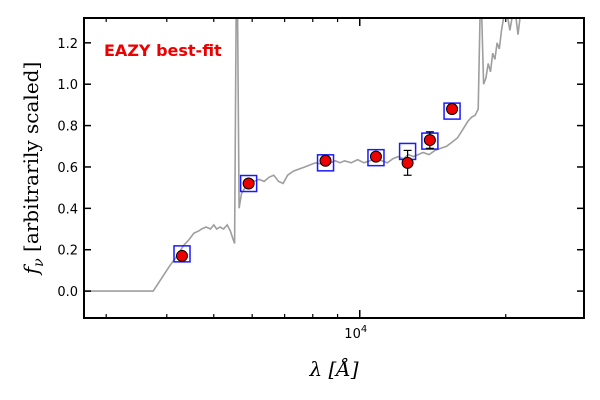 This screenshot has width=600, height=400. Describe the element at coordinates (67, 209) in the screenshot. I see `y-tick-label: 0.4` at that location.